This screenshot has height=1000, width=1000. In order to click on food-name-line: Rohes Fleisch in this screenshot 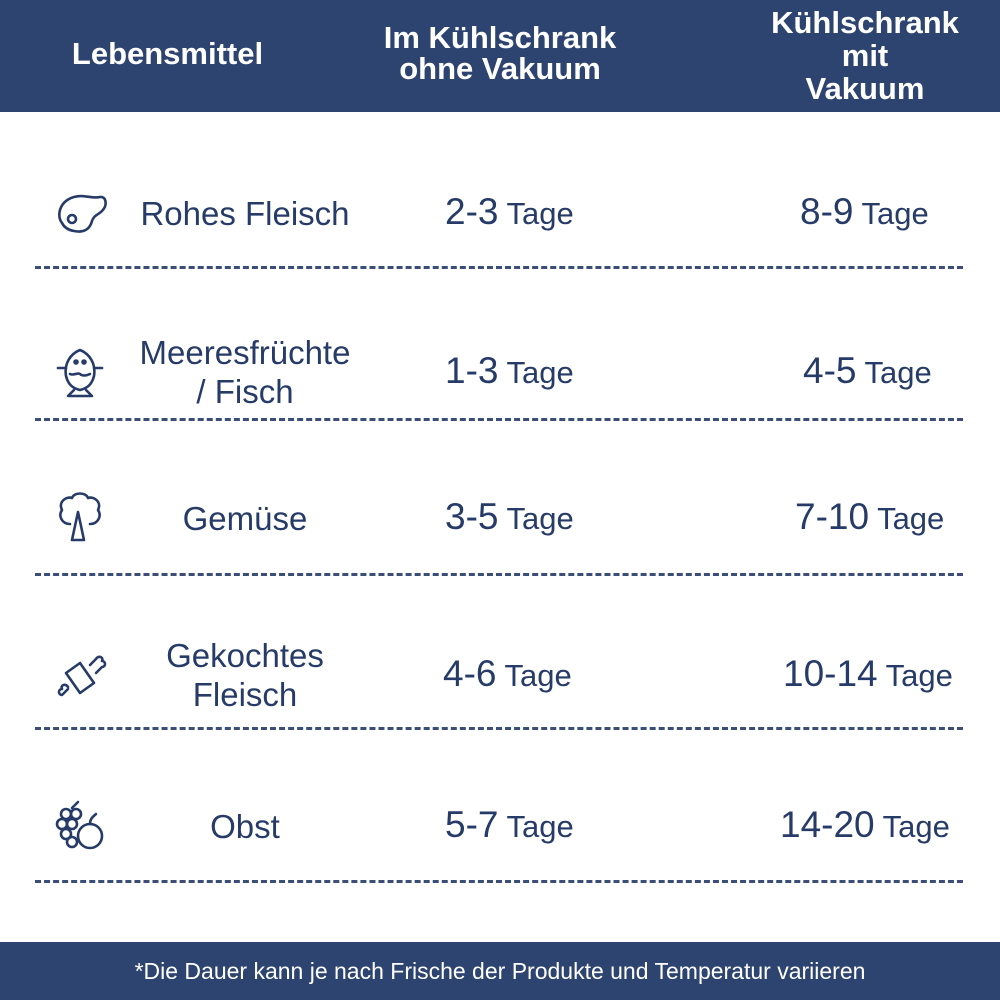, I will do `click(245, 213)`.